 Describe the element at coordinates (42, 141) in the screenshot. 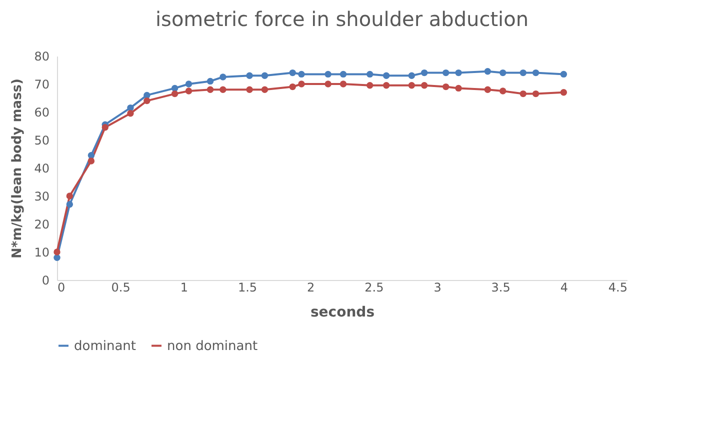

I see `y-tick-label: 50` at that location.